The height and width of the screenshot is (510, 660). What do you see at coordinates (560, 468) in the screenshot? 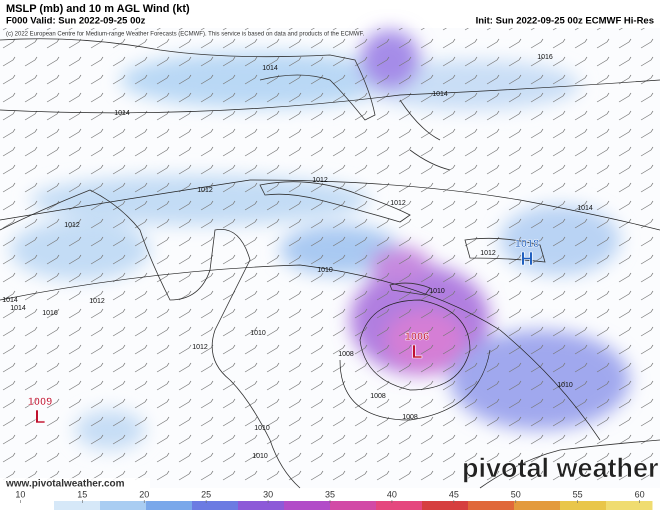
I see `brand-logo: pivotal weather` at bounding box center [560, 468].